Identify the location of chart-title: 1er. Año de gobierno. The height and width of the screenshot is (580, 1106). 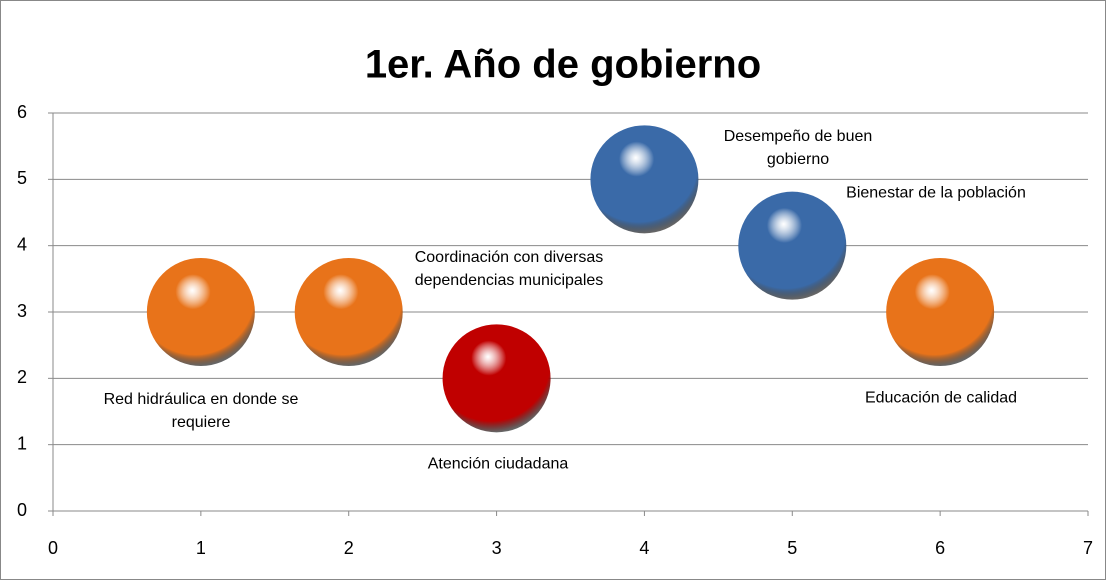
(563, 65).